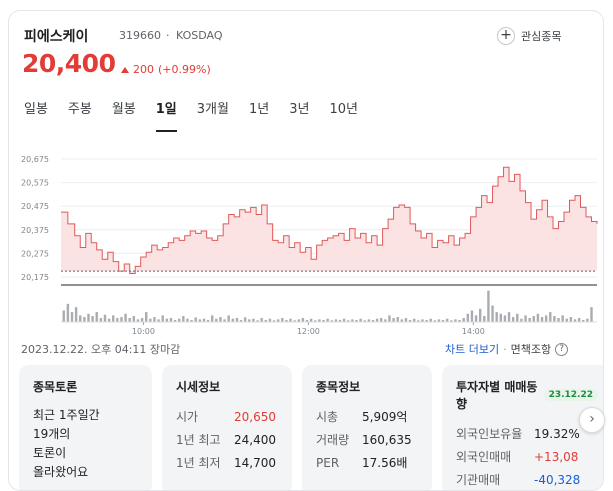  I want to click on stock-info-card: 종목정보 시총 5,909억 거래량 160,635 PER 17.56배, so click(367, 427).